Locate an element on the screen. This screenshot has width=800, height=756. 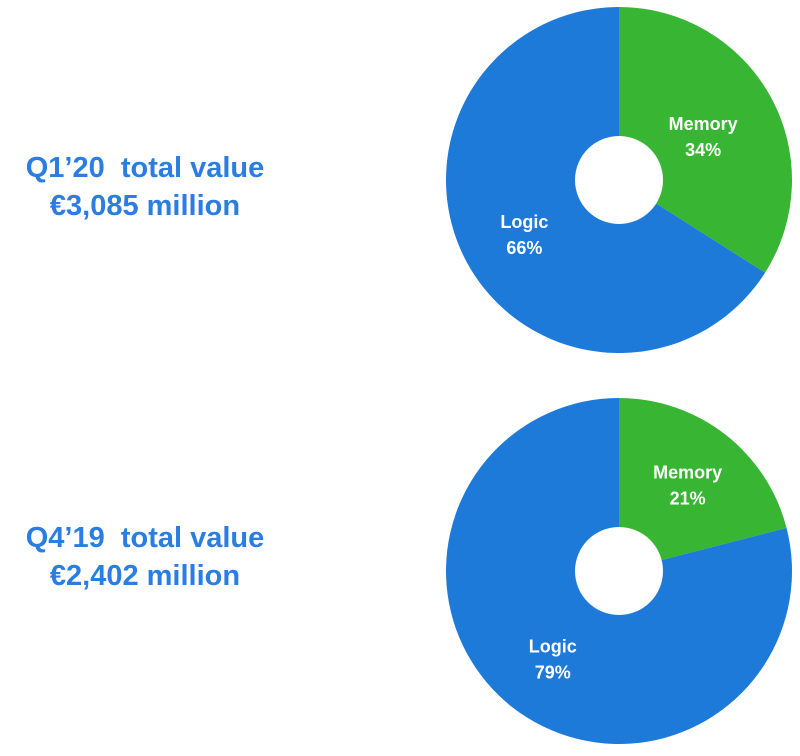
watermark: 智东西 is located at coordinates (744, 732).